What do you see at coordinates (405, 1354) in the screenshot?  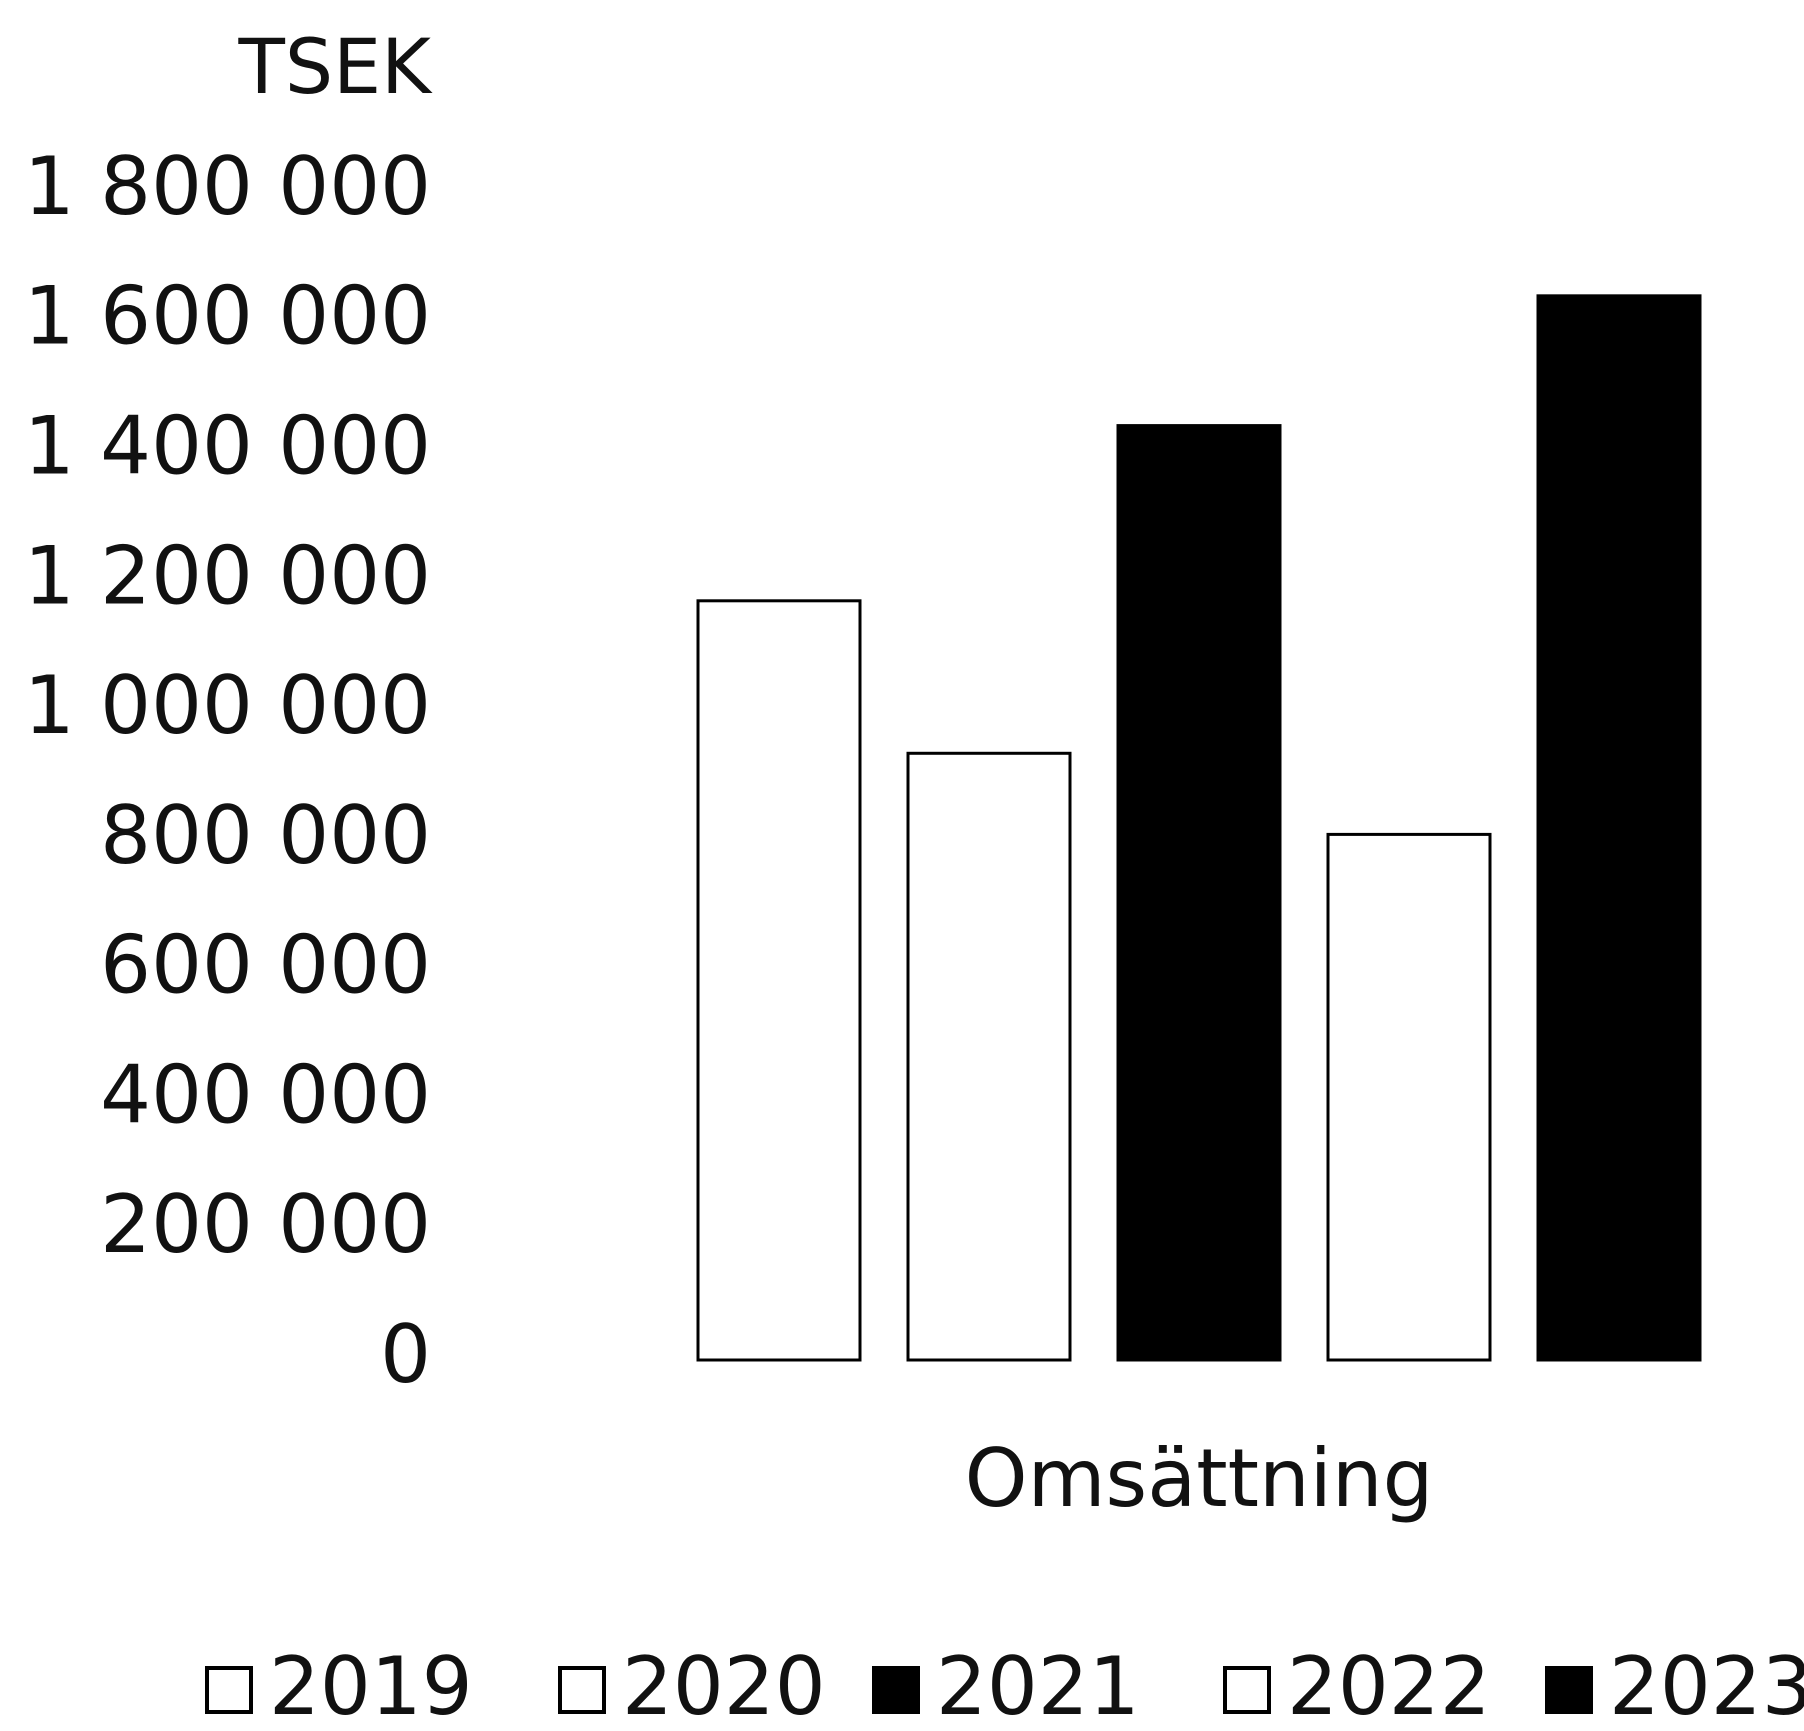 I see `y-tick-label: 0` at bounding box center [405, 1354].